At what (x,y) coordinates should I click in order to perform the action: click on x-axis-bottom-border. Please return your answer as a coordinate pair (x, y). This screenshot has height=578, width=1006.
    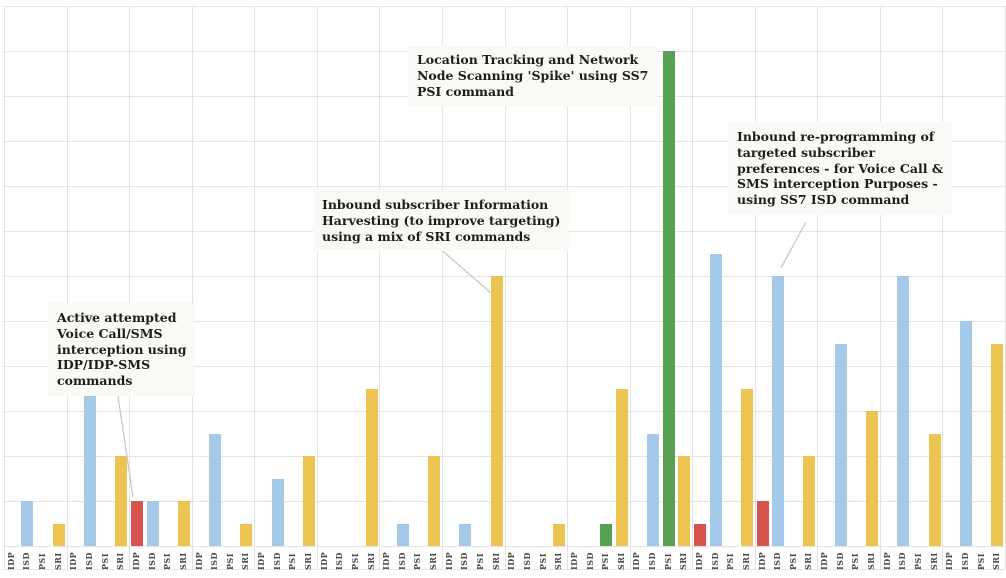
    Looking at the image, I should click on (504, 569).